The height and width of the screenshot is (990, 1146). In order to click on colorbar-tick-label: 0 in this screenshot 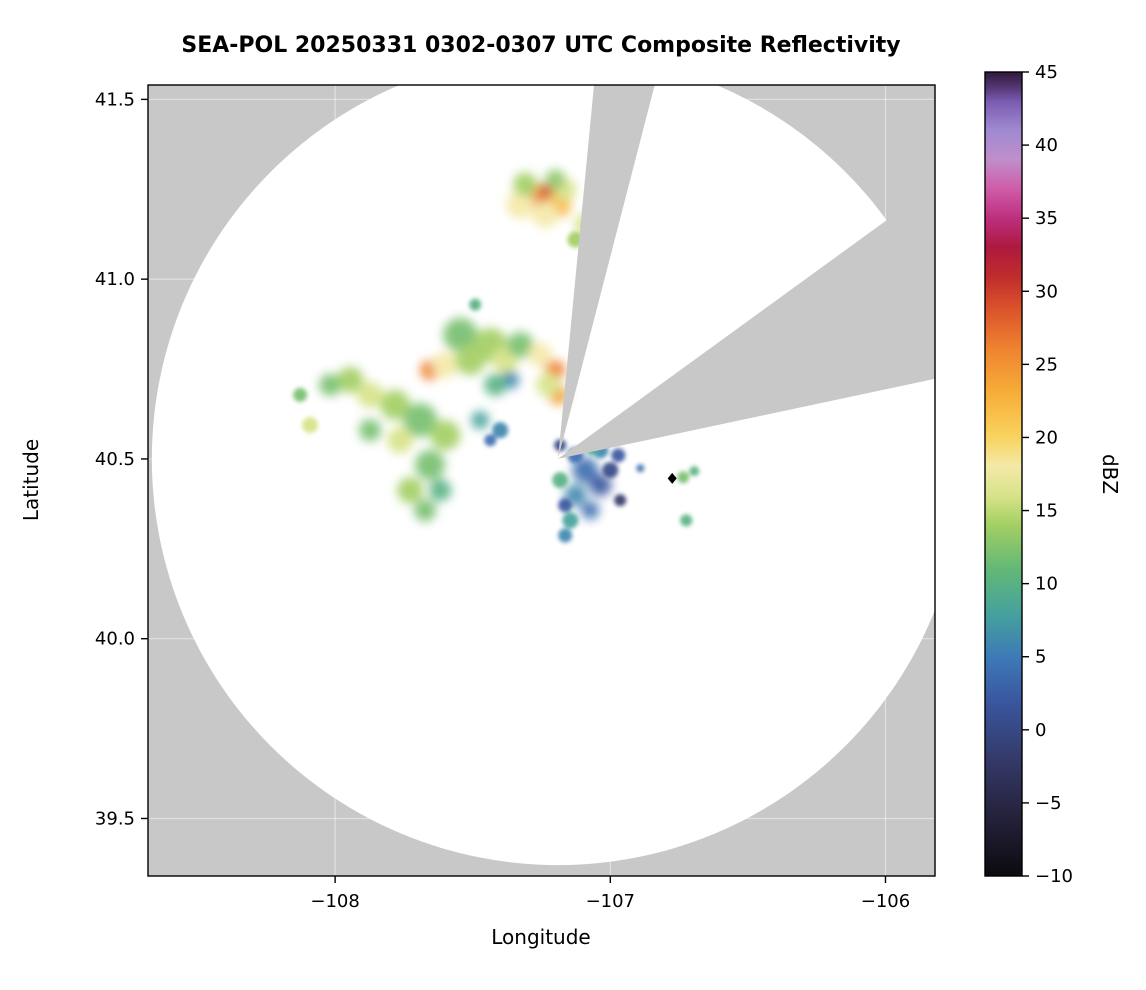, I will do `click(1040, 730)`.